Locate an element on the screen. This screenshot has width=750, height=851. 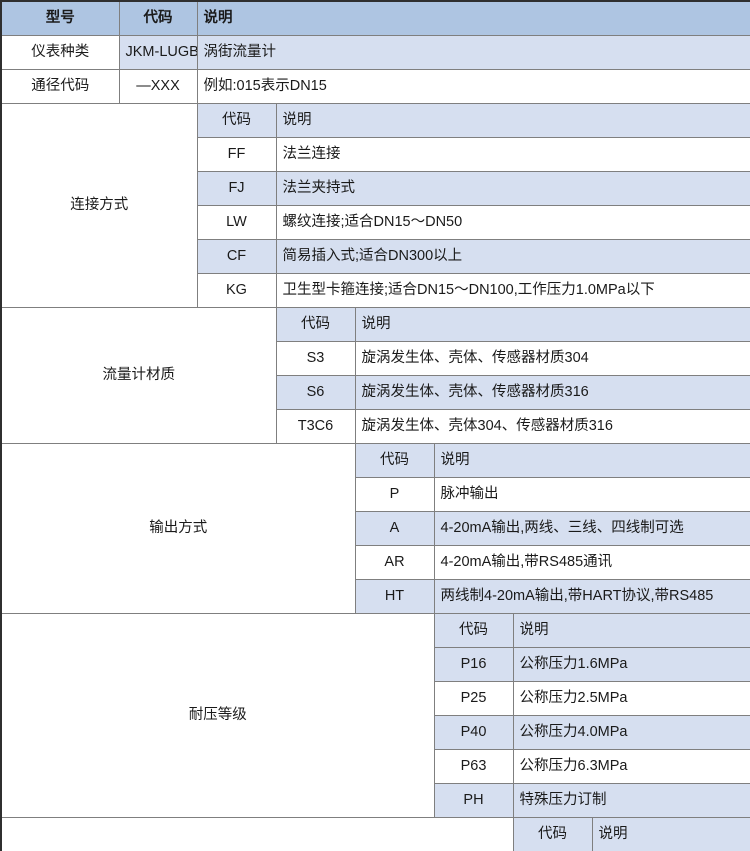
cell-description: 4-20mA输出,带RS485通讯 is located at coordinates (591, 562).